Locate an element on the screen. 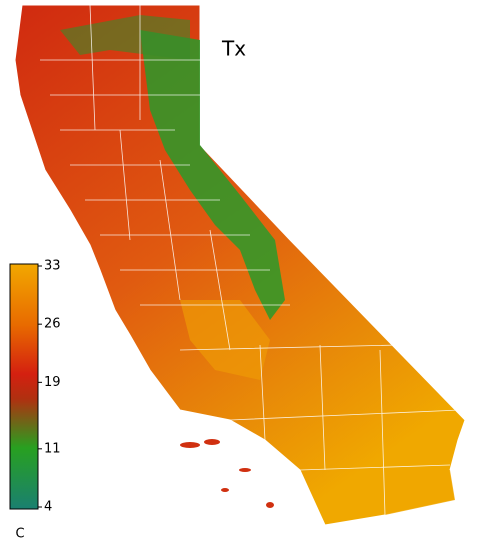 The width and height of the screenshot is (500, 550). colorbar-tick-label: 33 is located at coordinates (52, 266).